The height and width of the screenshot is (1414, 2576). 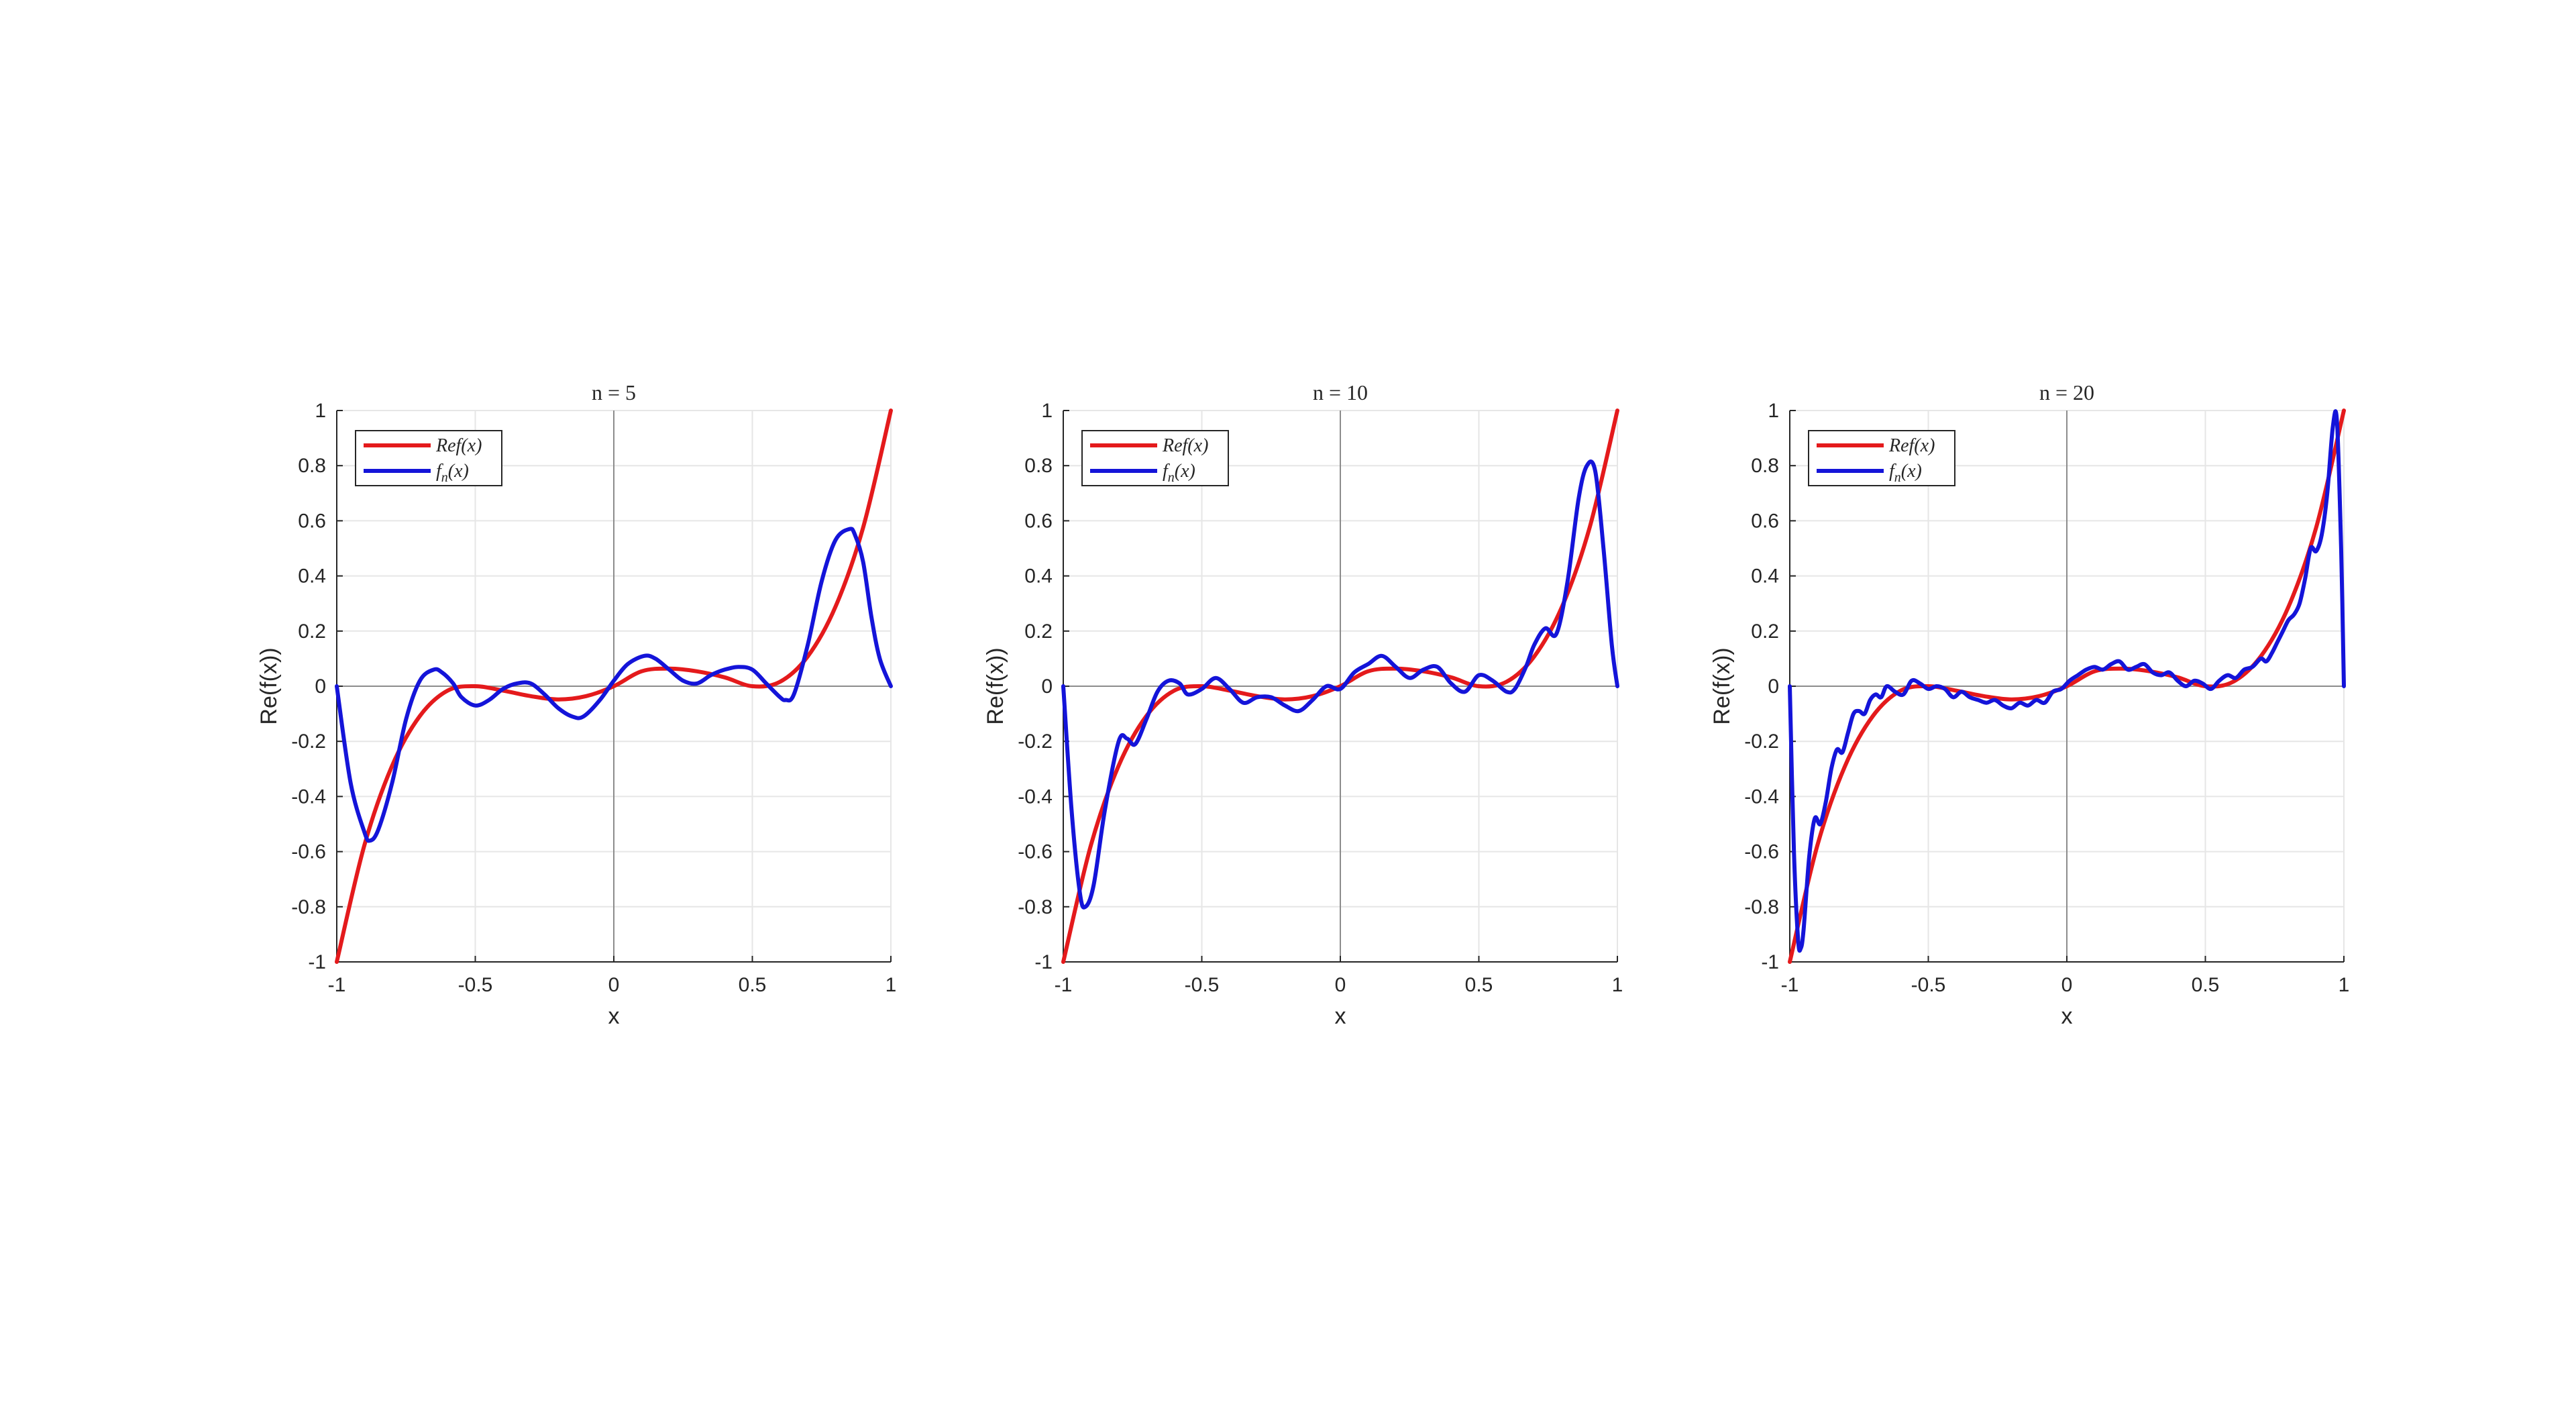 What do you see at coordinates (1340, 392) in the screenshot?
I see `chart-title: n = 10` at bounding box center [1340, 392].